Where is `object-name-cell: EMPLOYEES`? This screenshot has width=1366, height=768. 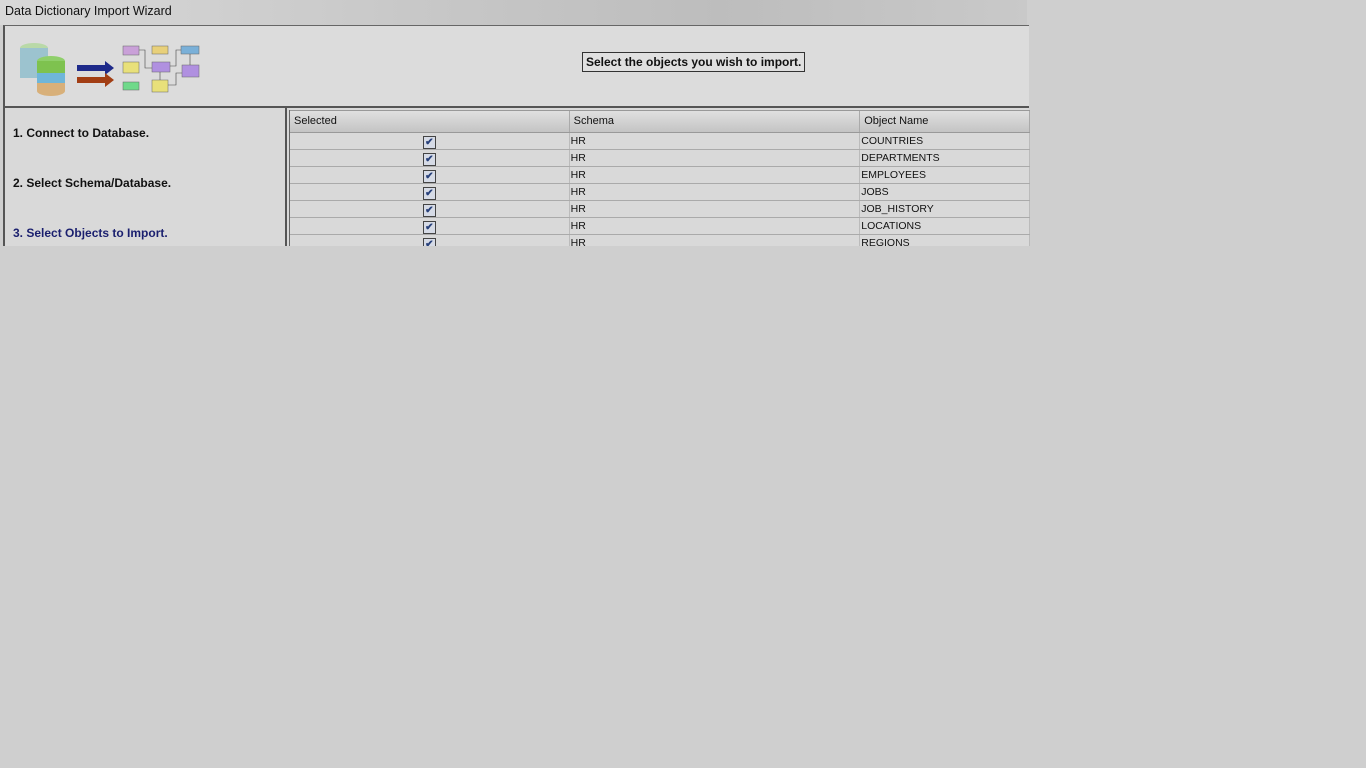
object-name-cell: EMPLOYEES is located at coordinates (945, 175).